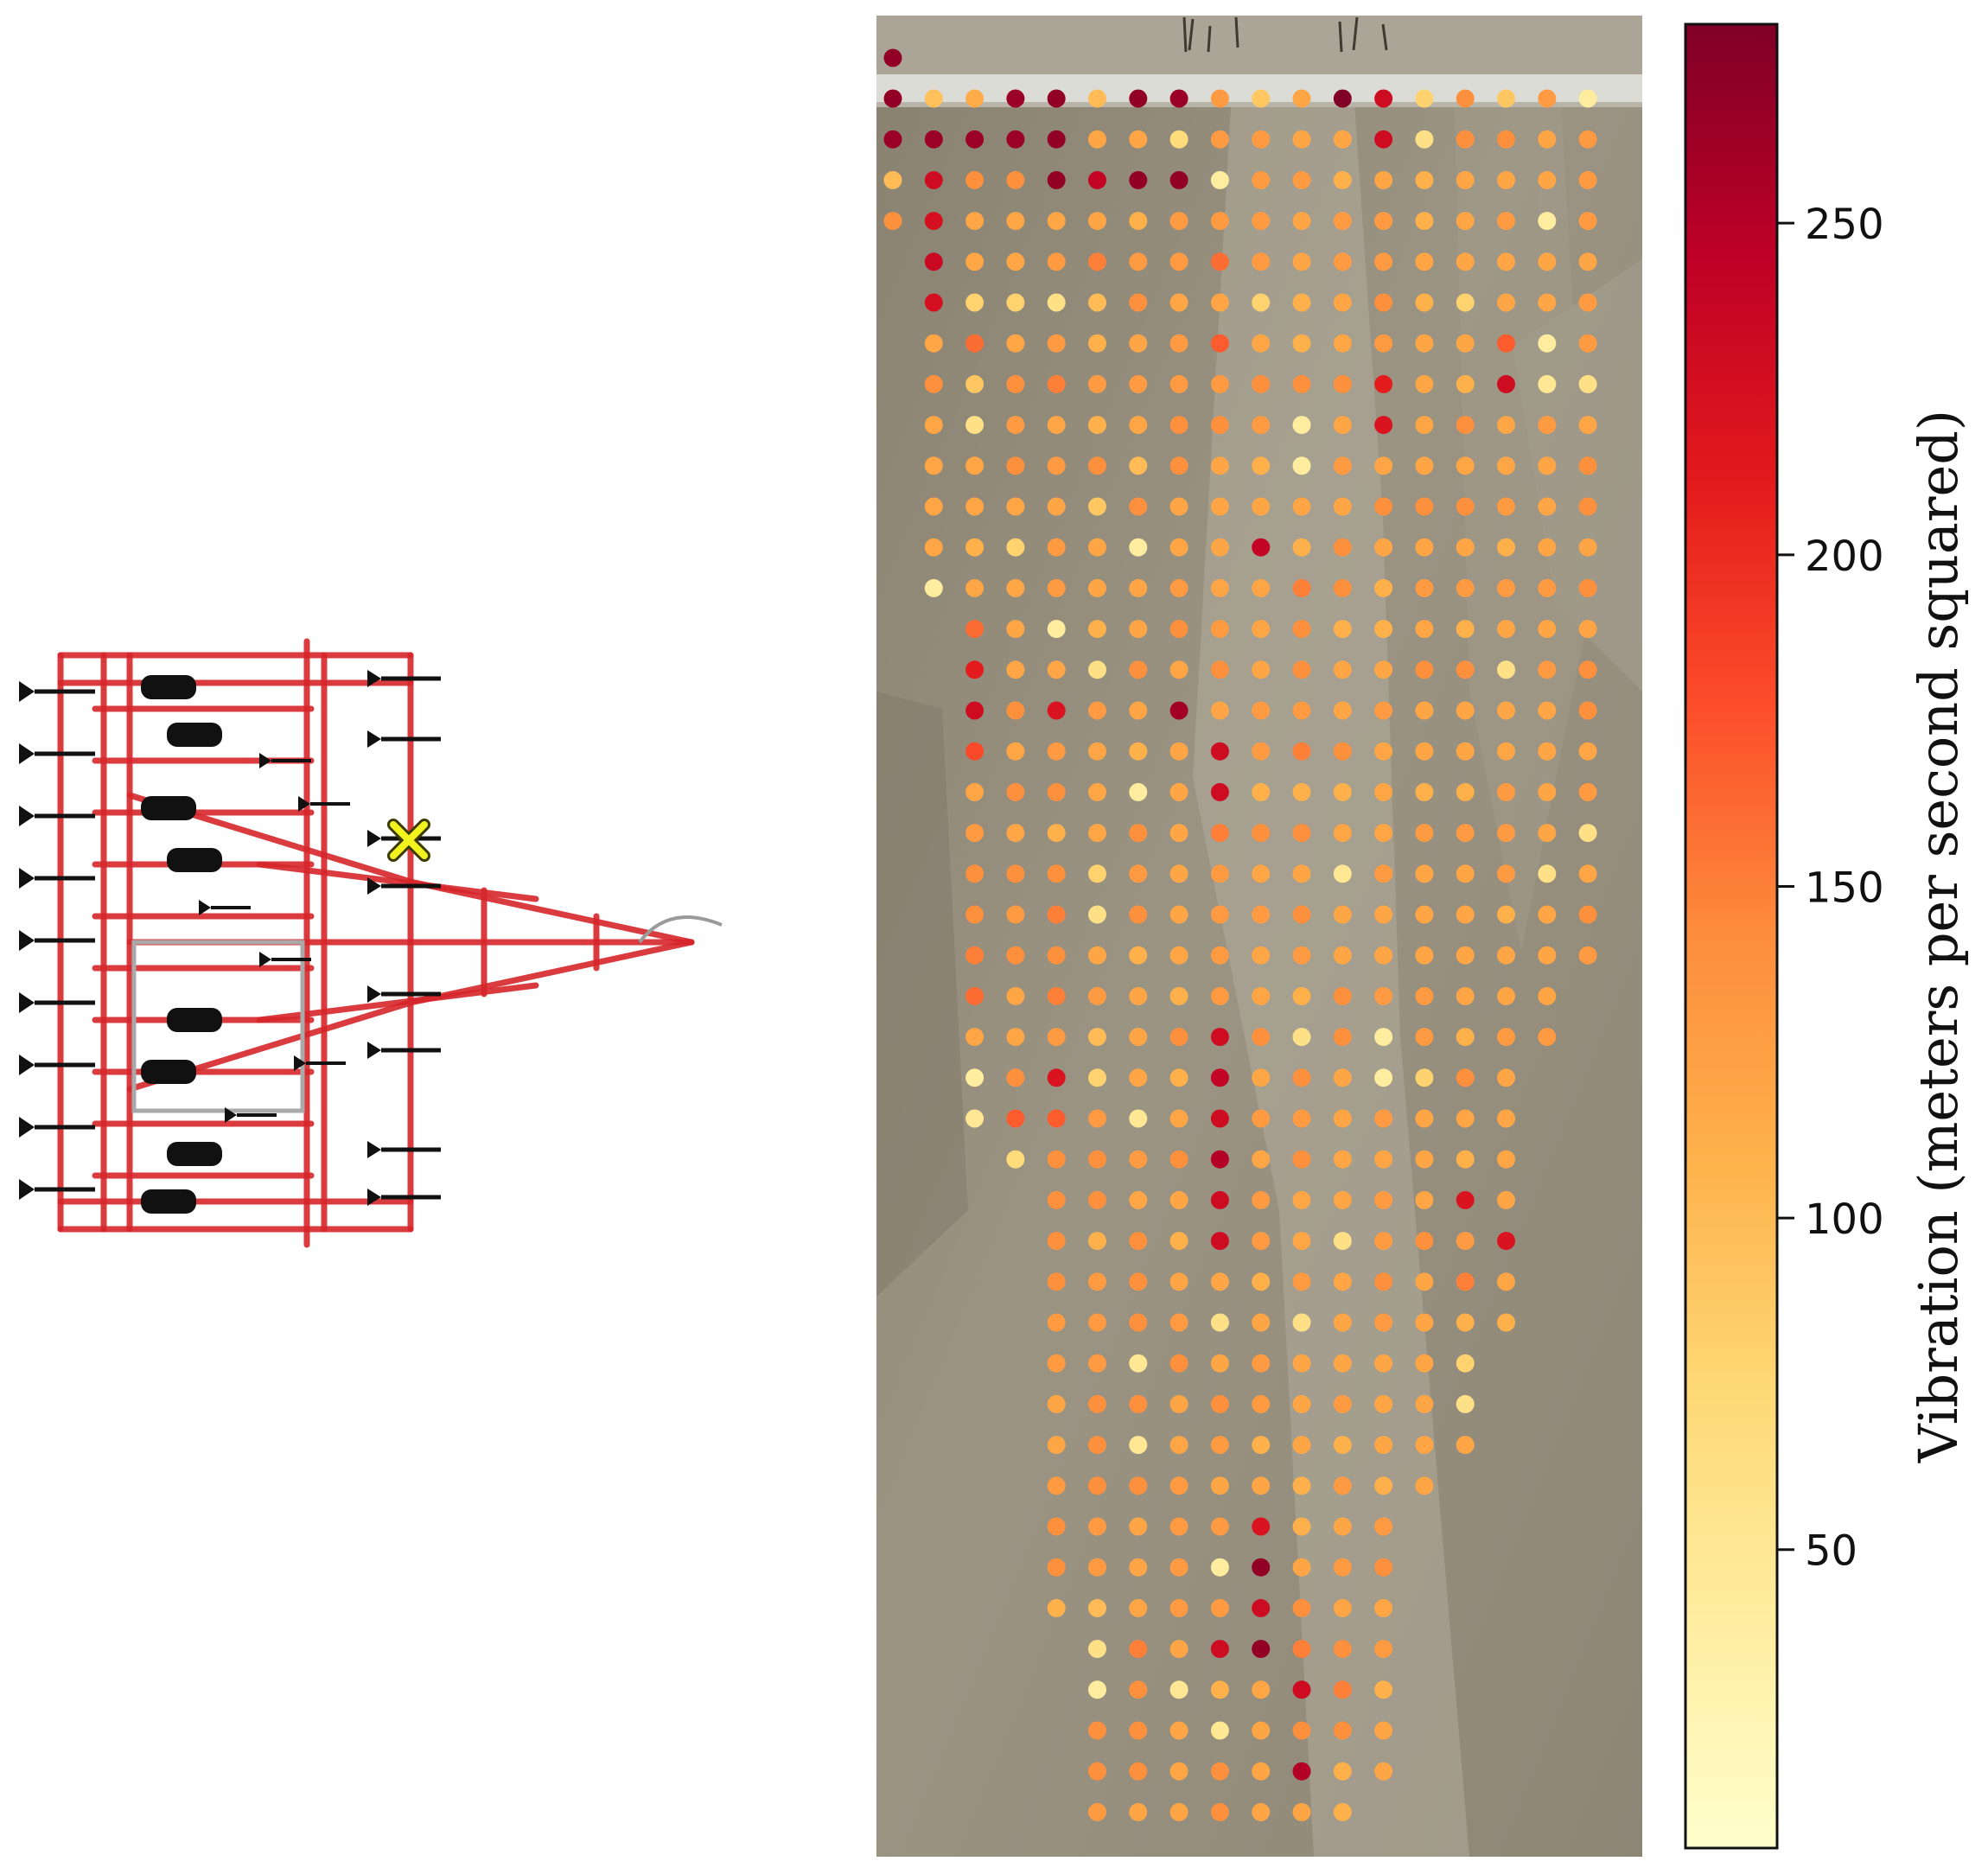 The height and width of the screenshot is (1874, 1988). Describe the element at coordinates (680, 929) in the screenshot. I see `hitch-hose` at that location.